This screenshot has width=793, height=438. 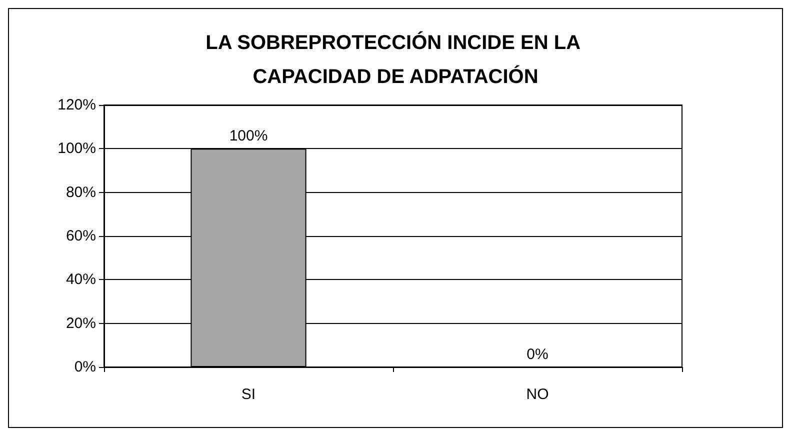 I want to click on data-label: 0%, so click(x=537, y=354).